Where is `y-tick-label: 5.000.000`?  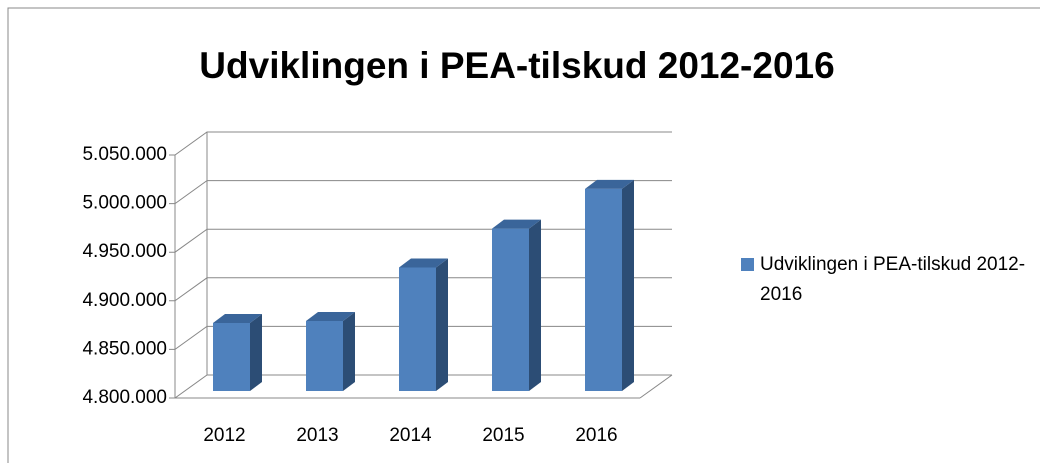 y-tick-label: 5.000.000 is located at coordinates (124, 203).